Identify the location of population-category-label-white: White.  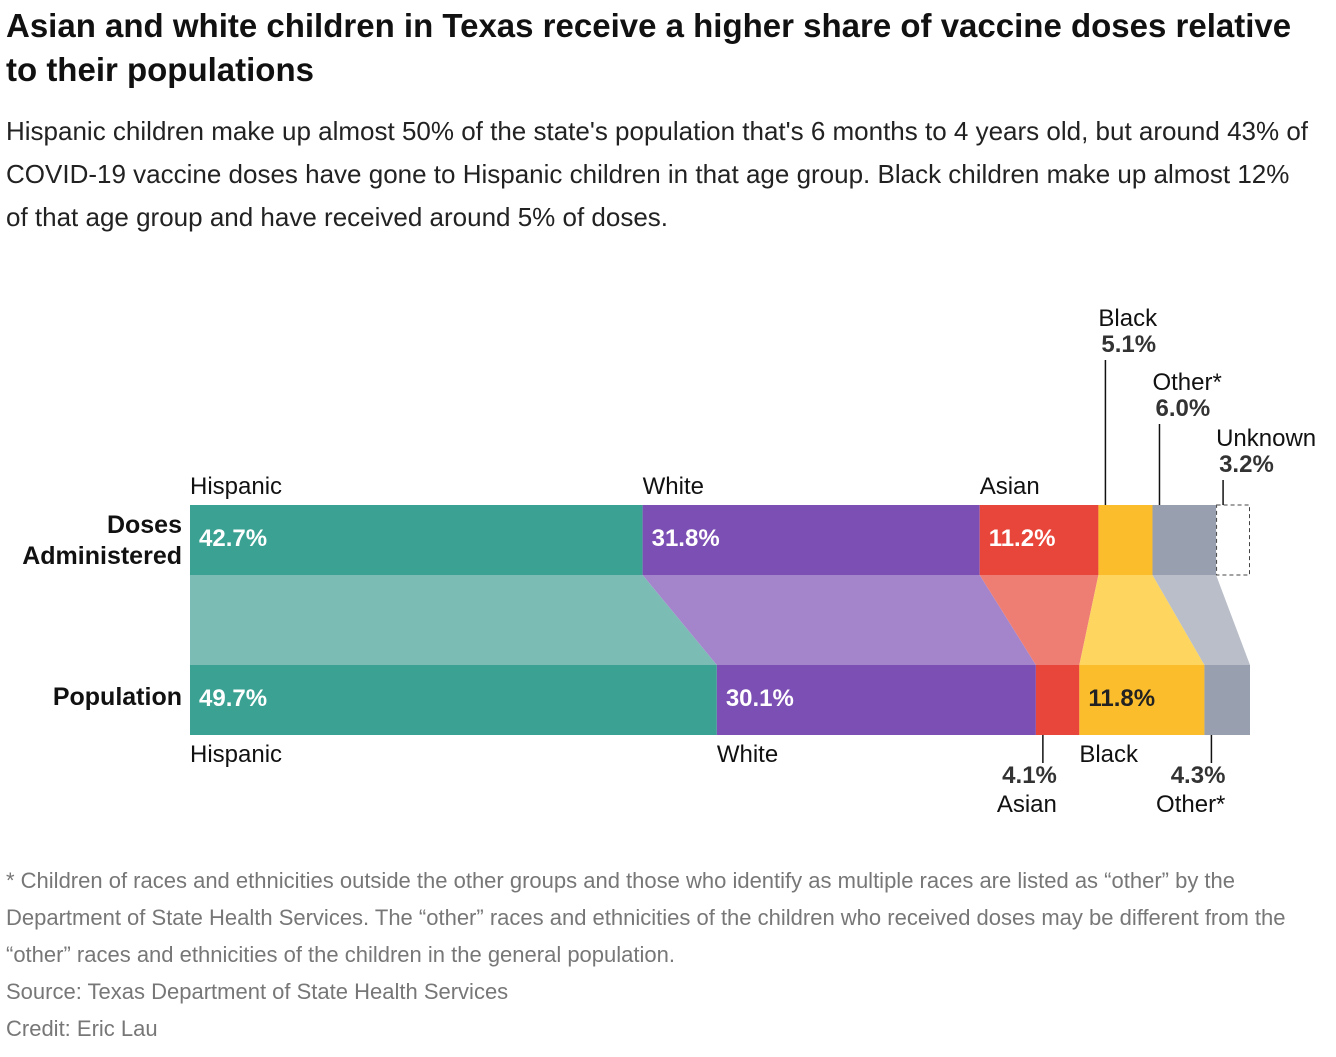
(747, 754).